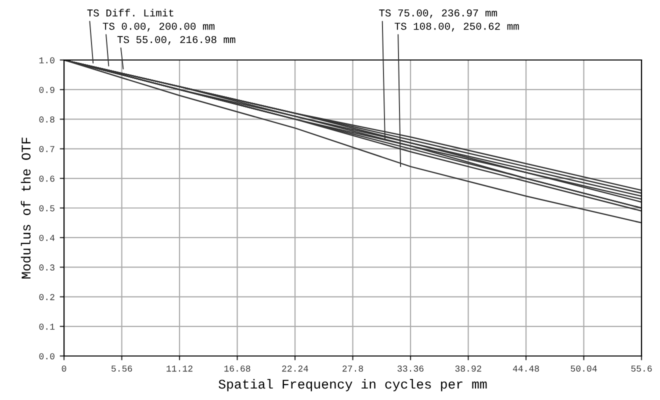  I want to click on x-tick-label: 55.6, so click(641, 369).